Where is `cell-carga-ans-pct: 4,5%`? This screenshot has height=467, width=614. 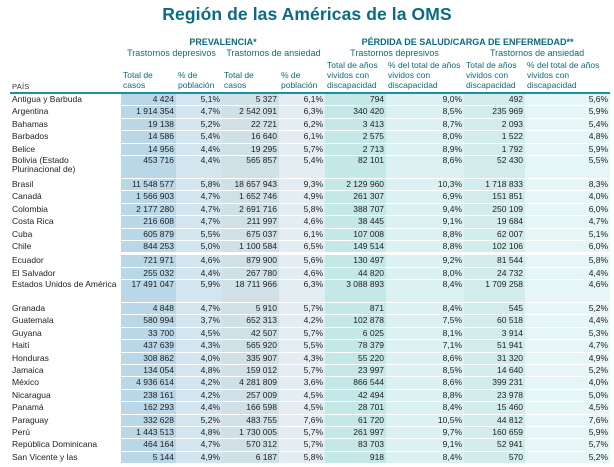
cell-carga-ans-pct: 4,5% is located at coordinates (568, 408).